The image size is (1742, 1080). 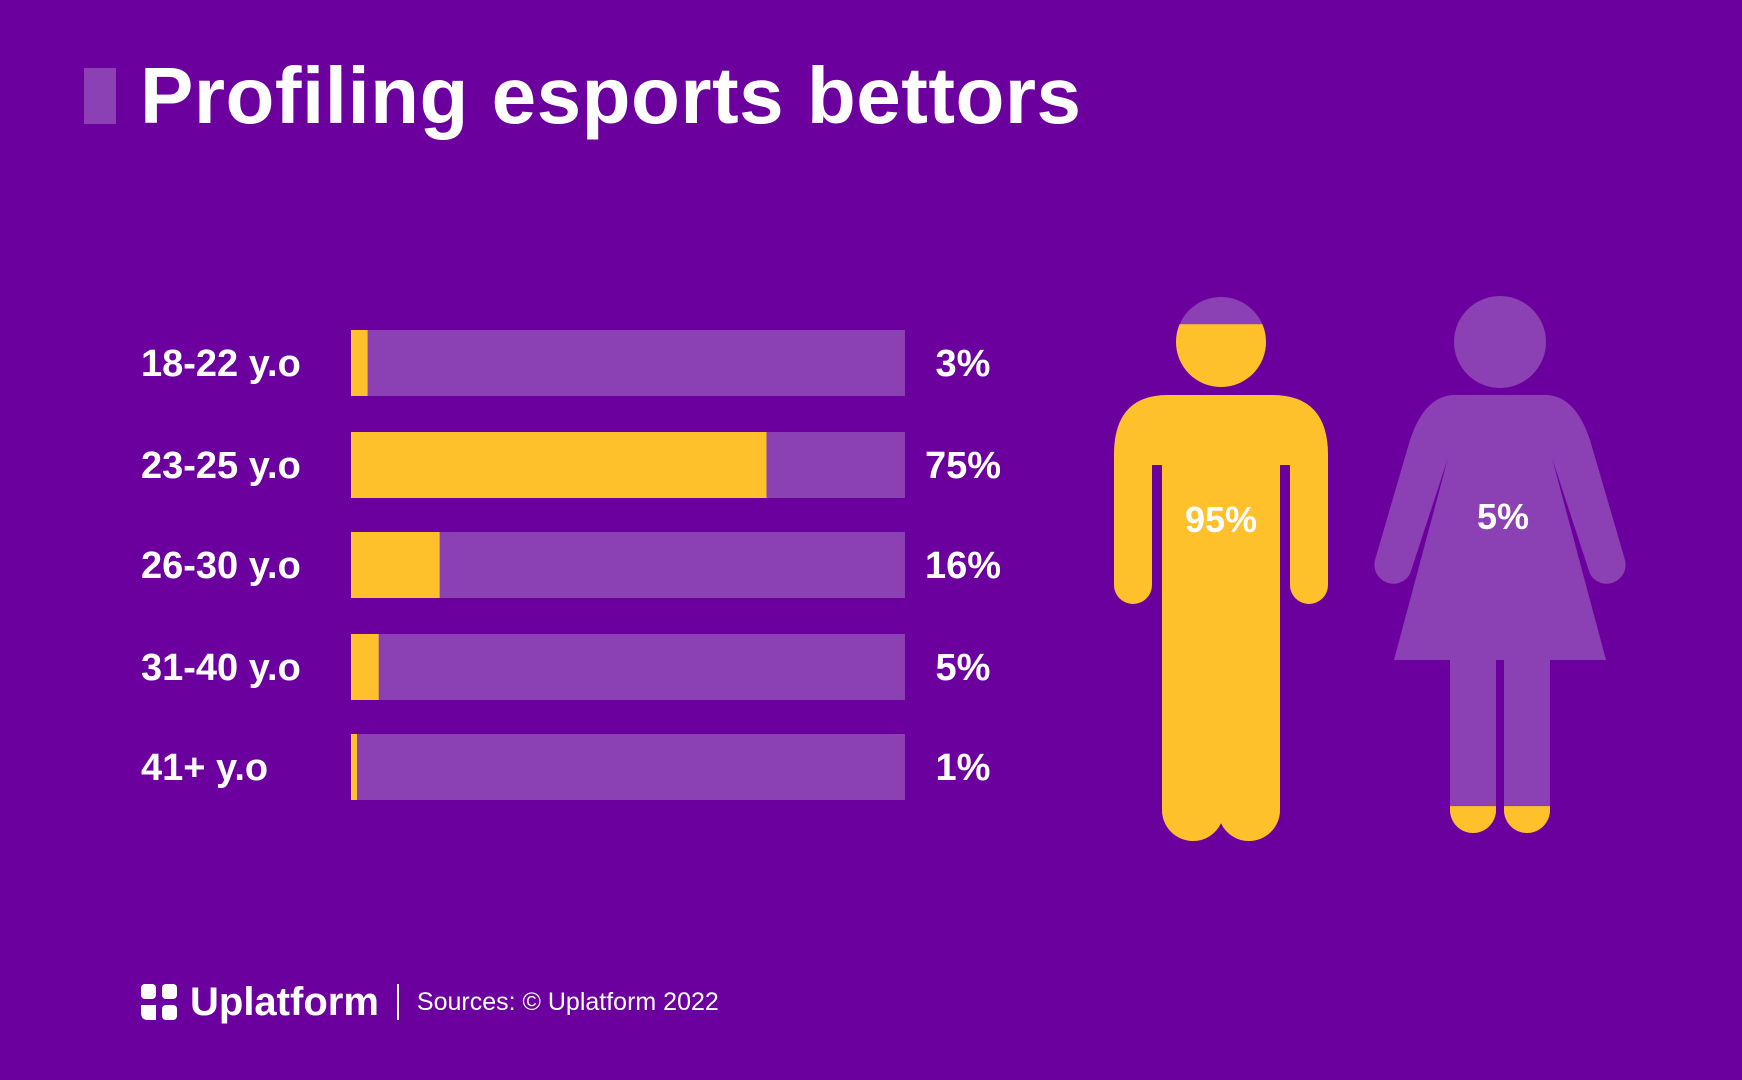 What do you see at coordinates (397, 1002) in the screenshot?
I see `footer-divider` at bounding box center [397, 1002].